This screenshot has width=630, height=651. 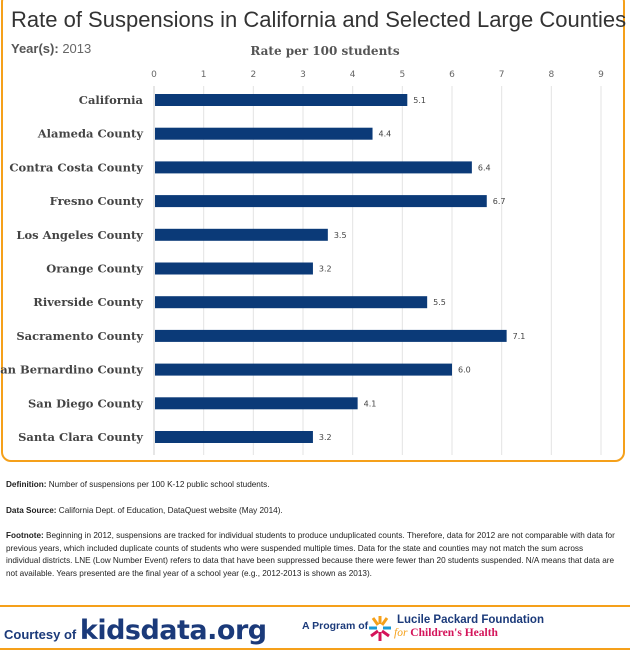 What do you see at coordinates (204, 75) in the screenshot?
I see `x-tick-label: 1` at bounding box center [204, 75].